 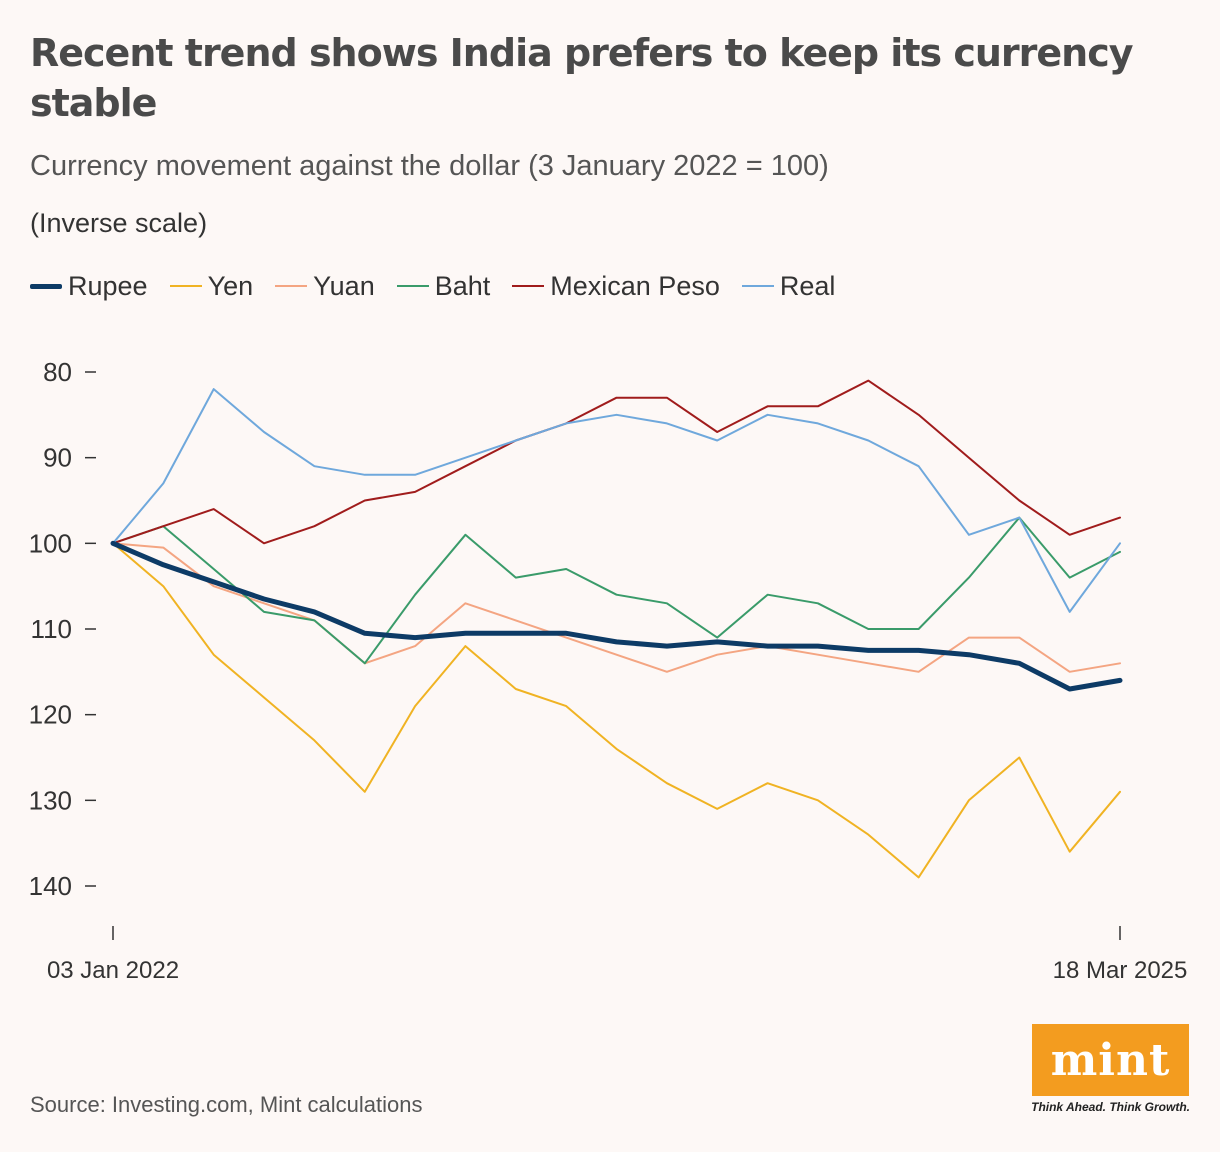 What do you see at coordinates (616, 462) in the screenshot?
I see `series-line-mexican-peso` at bounding box center [616, 462].